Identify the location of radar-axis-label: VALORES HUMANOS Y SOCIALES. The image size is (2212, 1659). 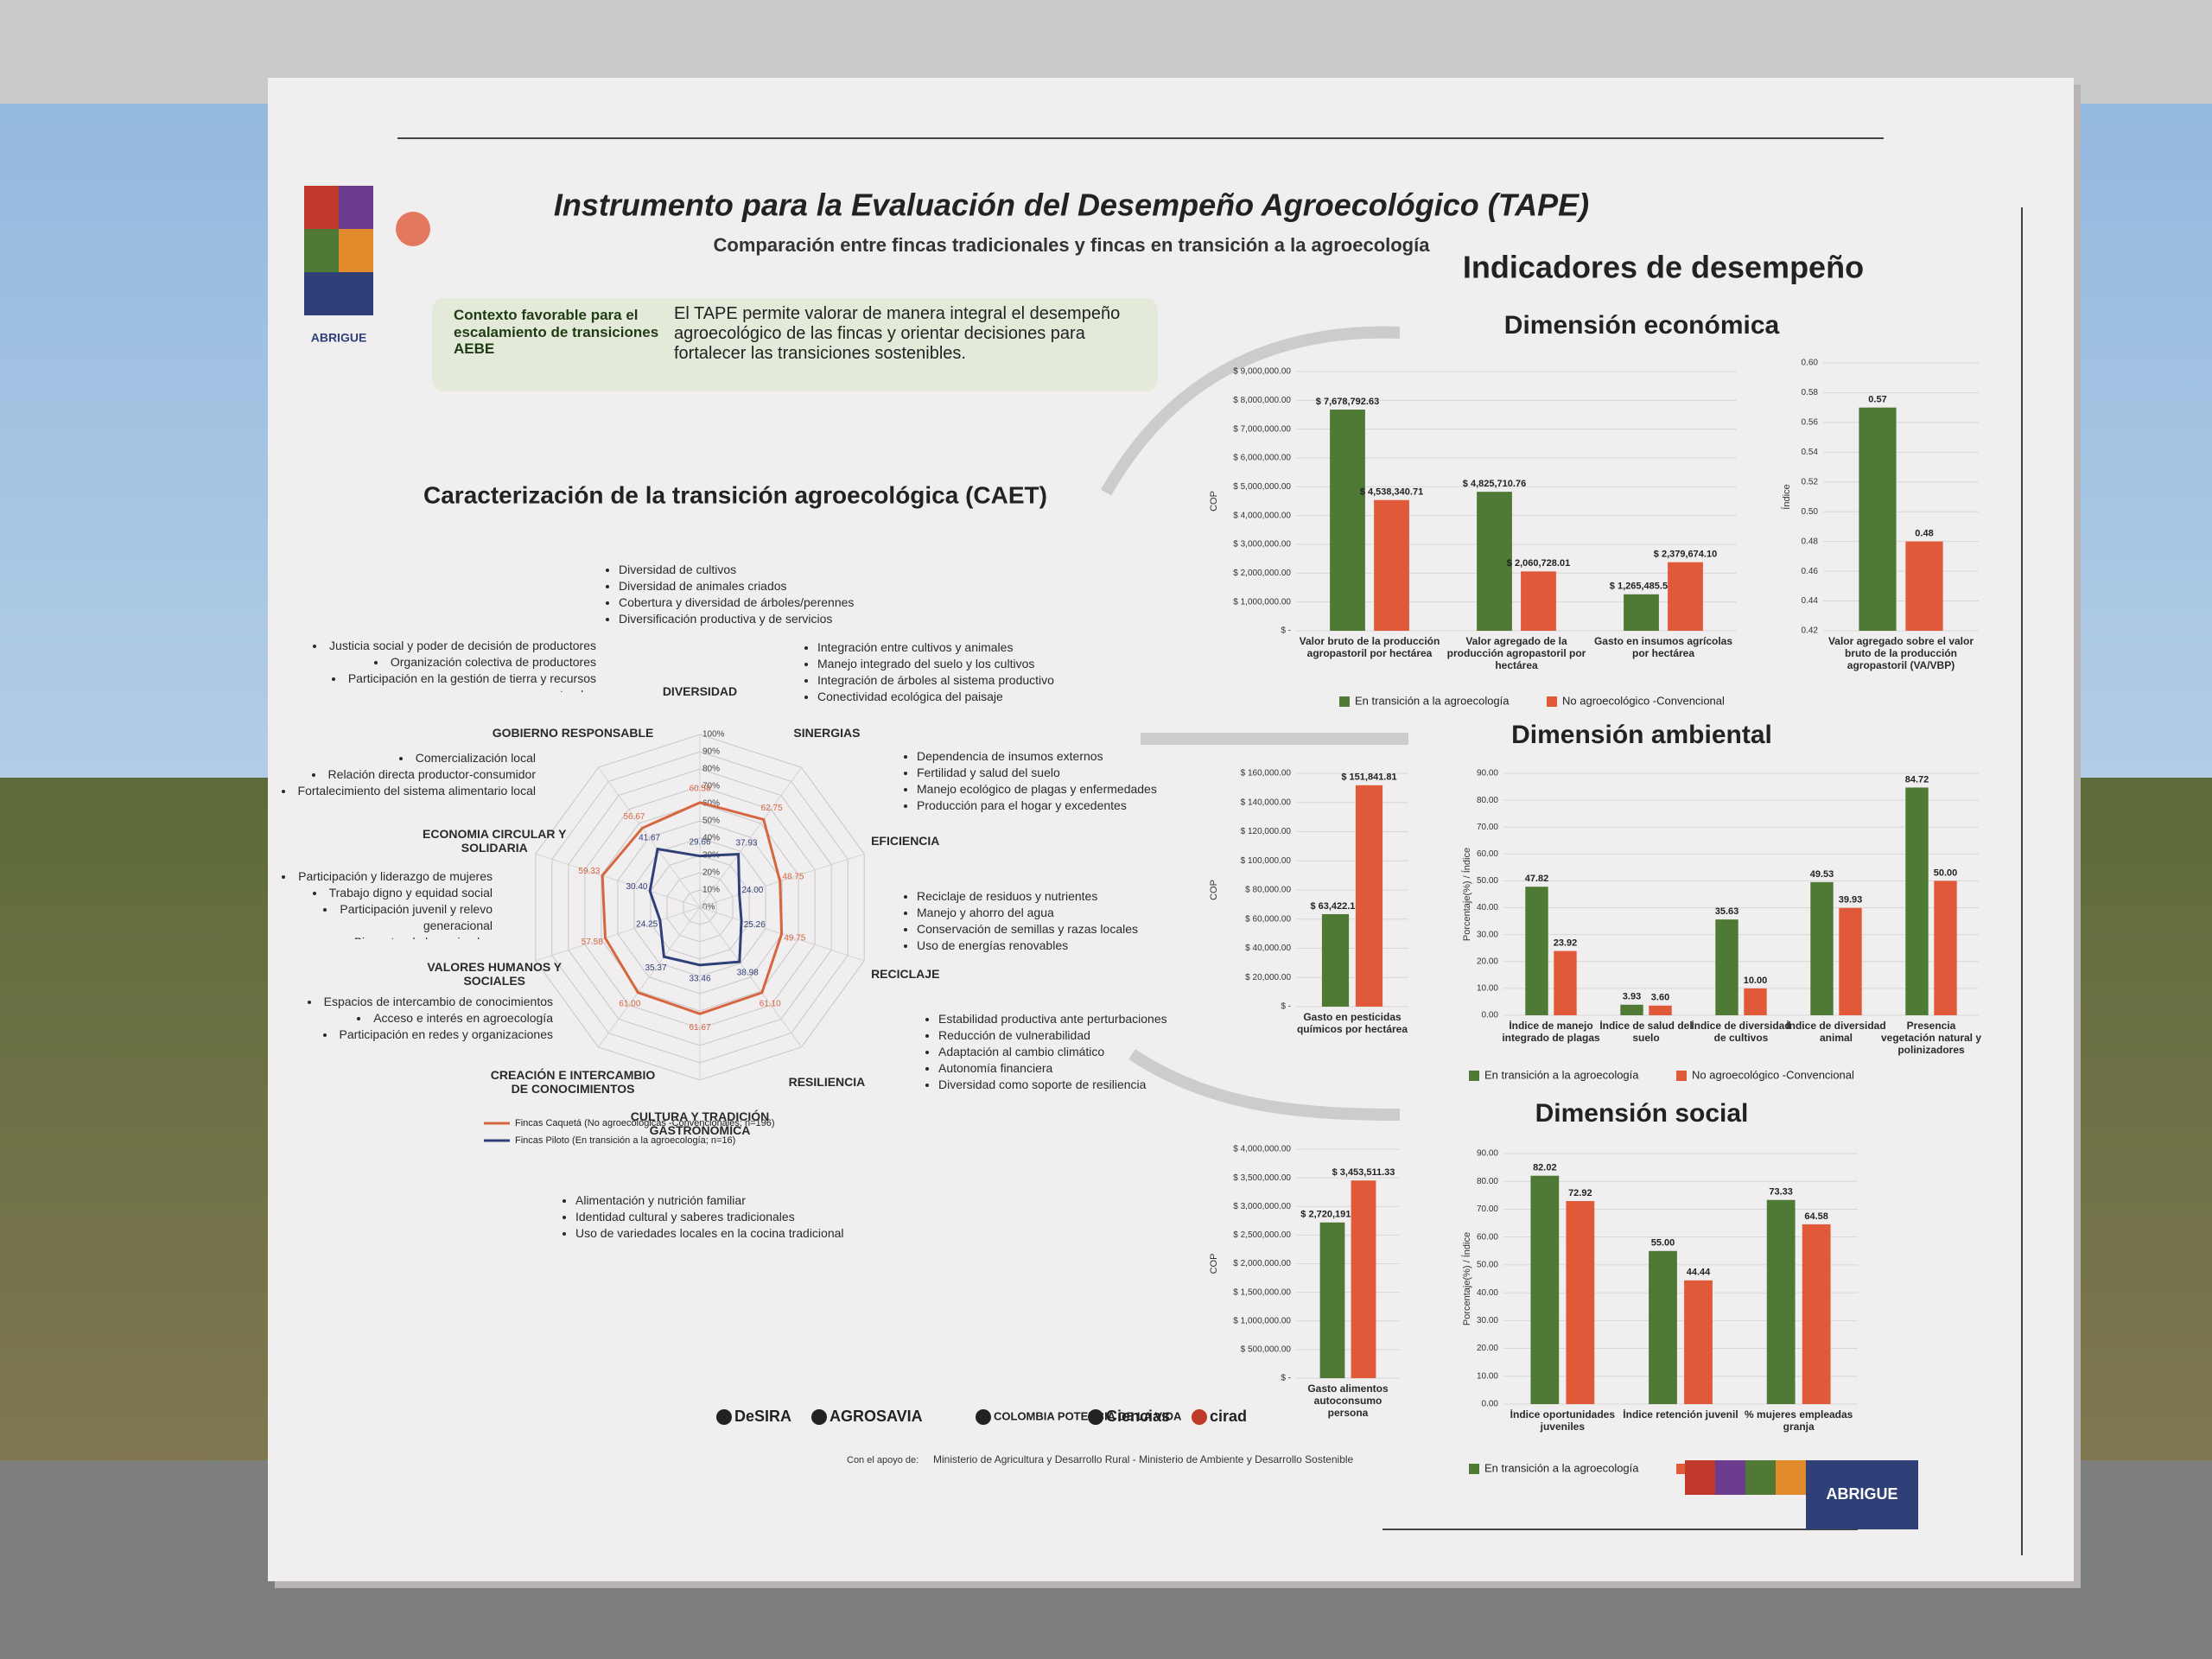
(495, 974).